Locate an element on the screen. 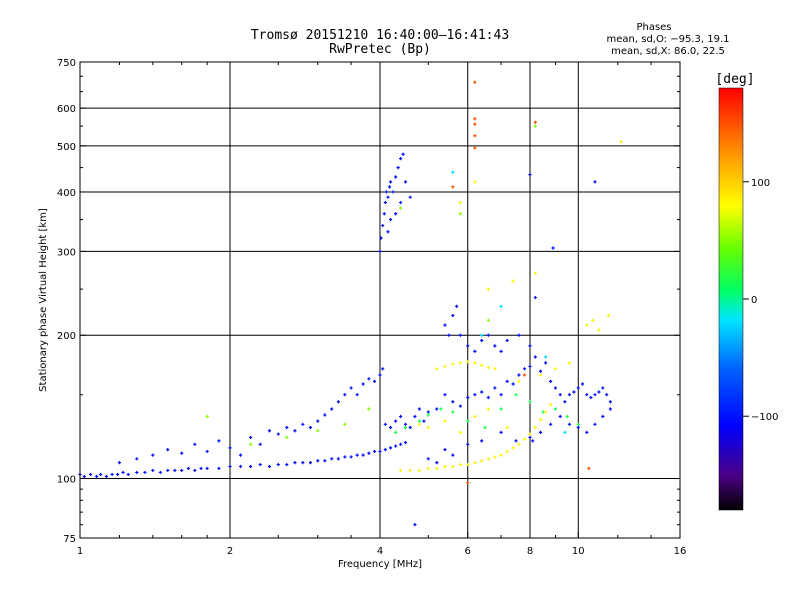  colorbar-tick-label: −100 is located at coordinates (764, 417).